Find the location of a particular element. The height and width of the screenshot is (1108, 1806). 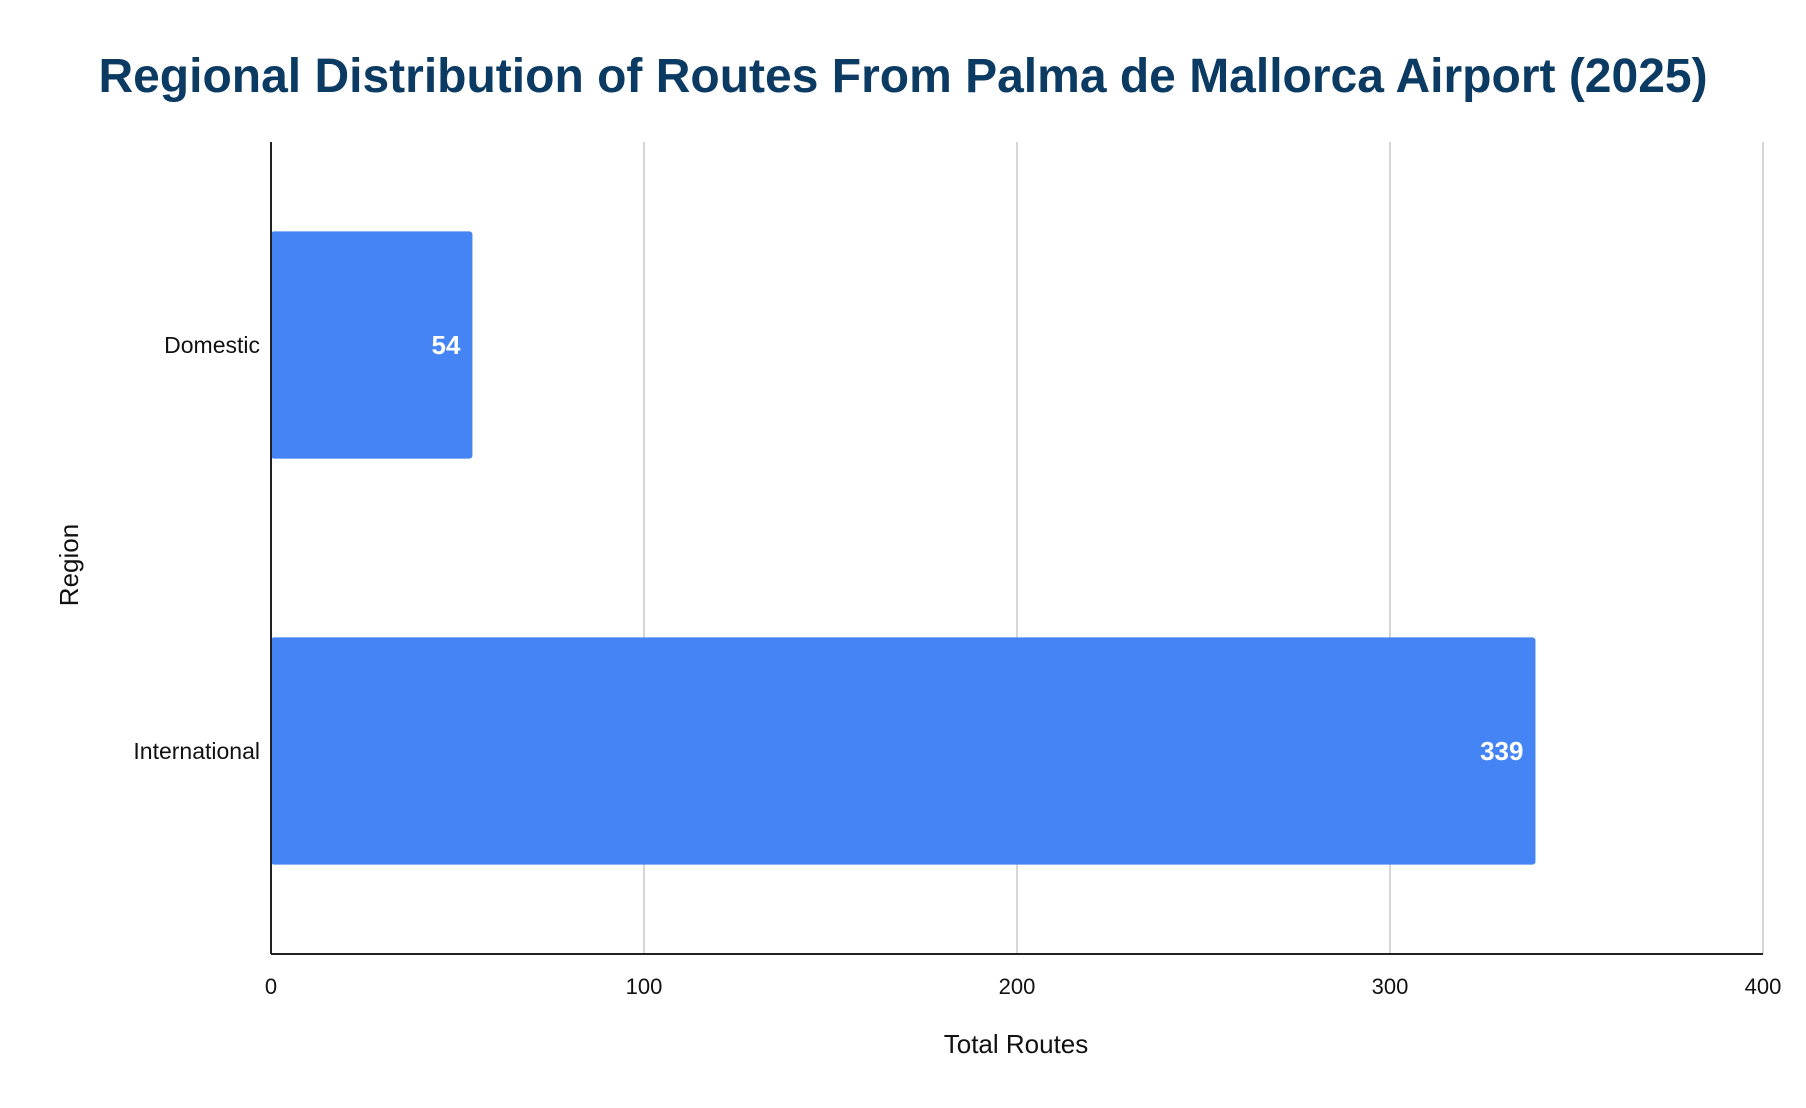

x-tick-labels: 0 100 200 300 400 is located at coordinates (1023, 986).